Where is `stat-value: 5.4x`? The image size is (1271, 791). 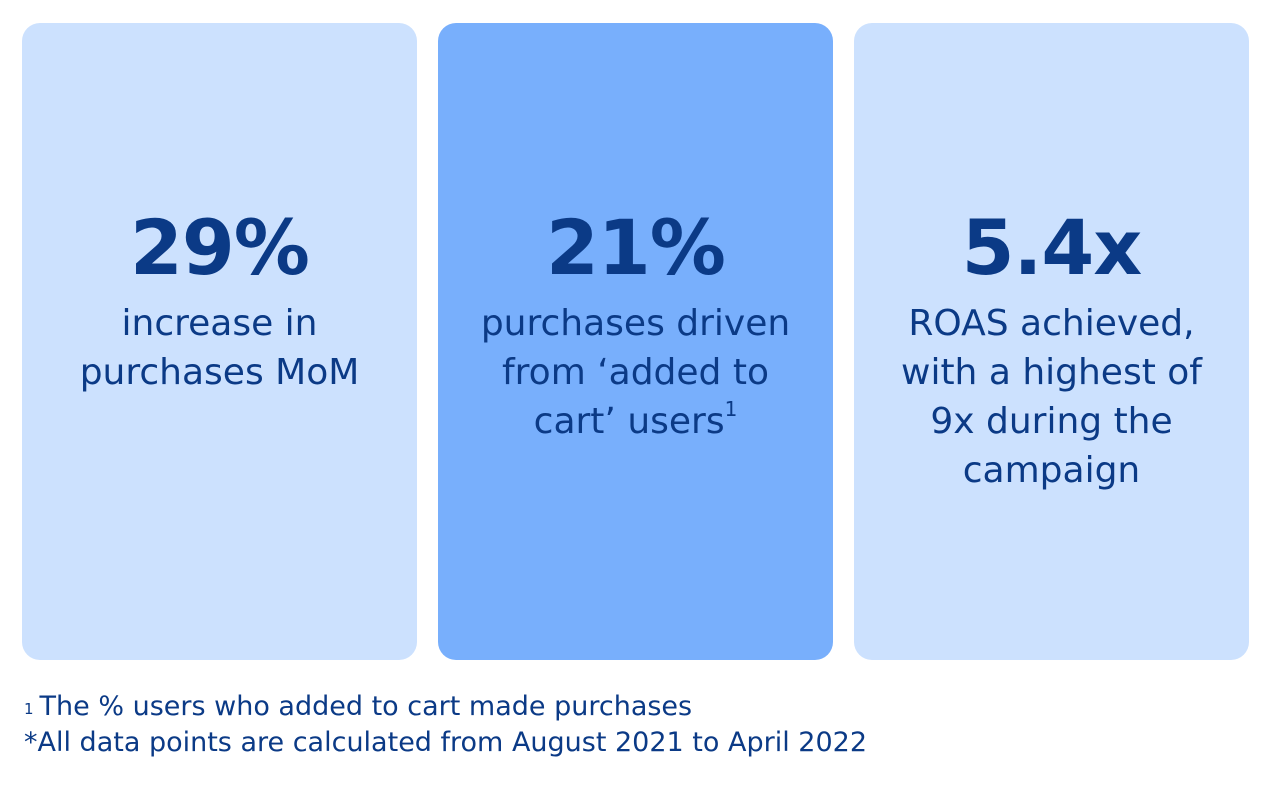 stat-value: 5.4x is located at coordinates (1052, 247).